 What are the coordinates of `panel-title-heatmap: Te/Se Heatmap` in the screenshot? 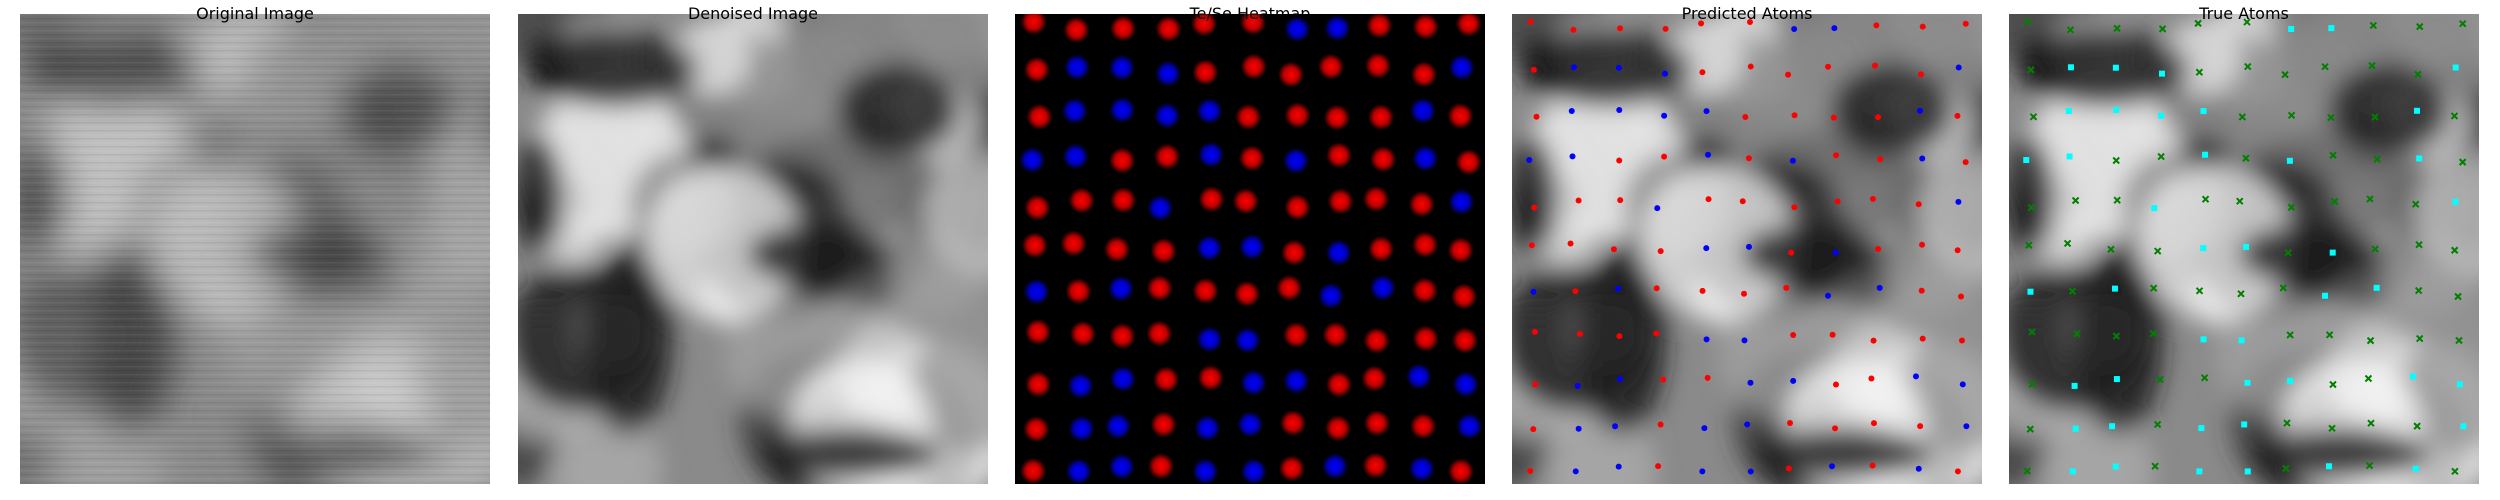 It's located at (1250, 13).